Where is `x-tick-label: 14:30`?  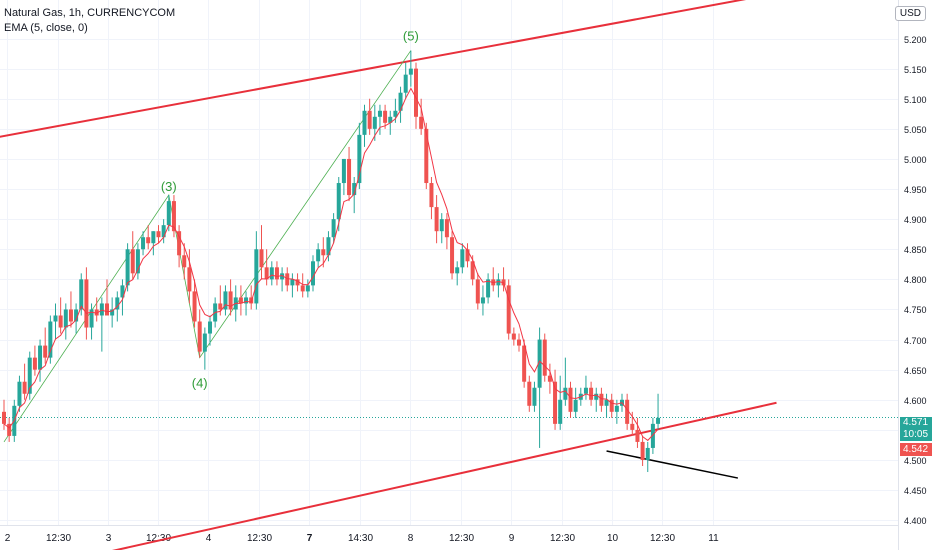 x-tick-label: 14:30 is located at coordinates (360, 538).